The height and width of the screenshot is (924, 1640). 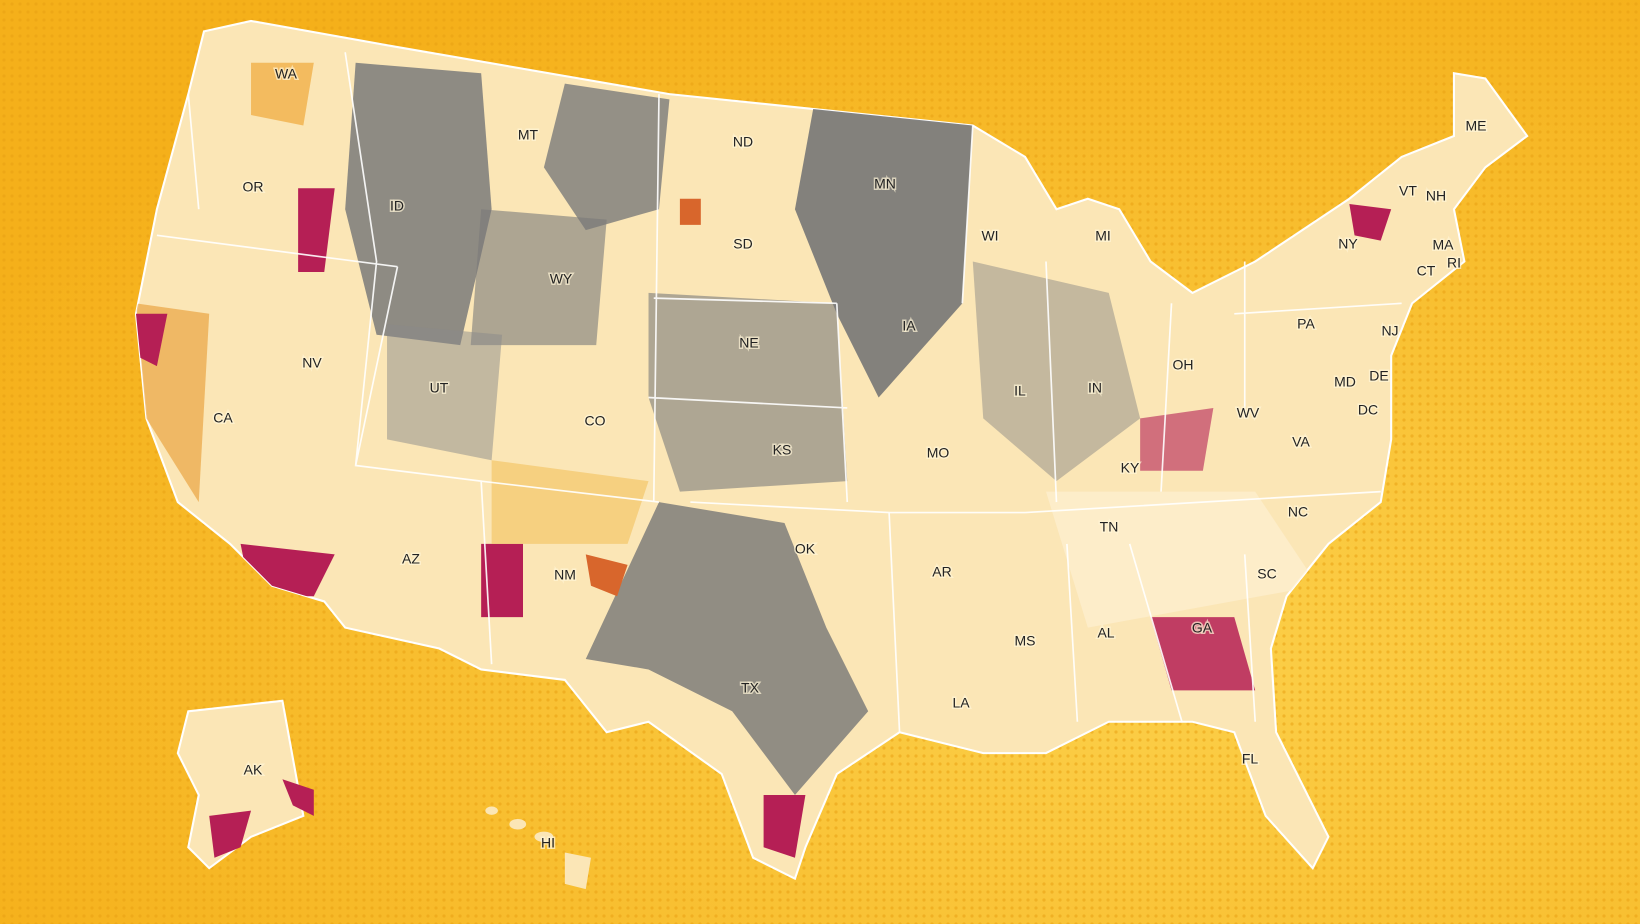 I want to click on state-label: WY, so click(x=561, y=279).